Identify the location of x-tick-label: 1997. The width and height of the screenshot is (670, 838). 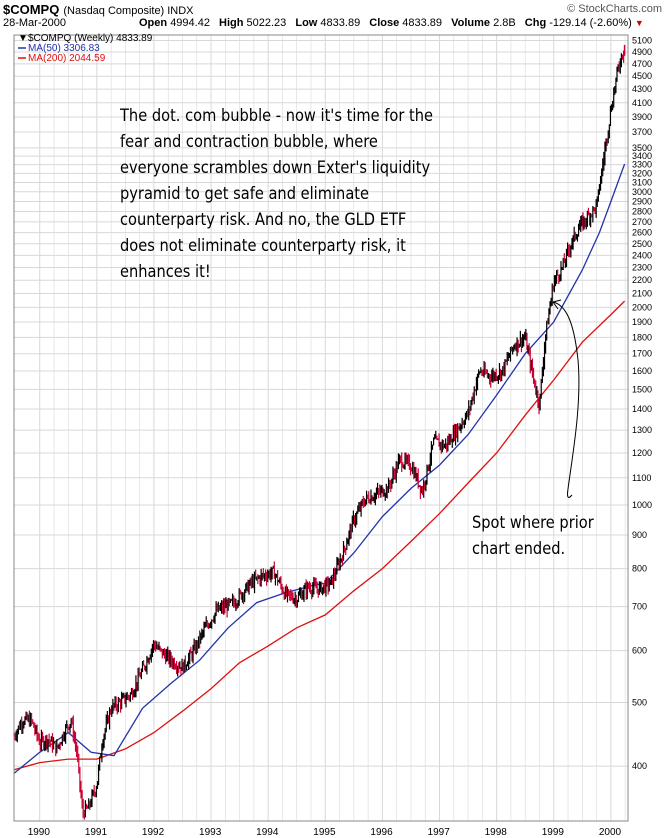
(439, 832).